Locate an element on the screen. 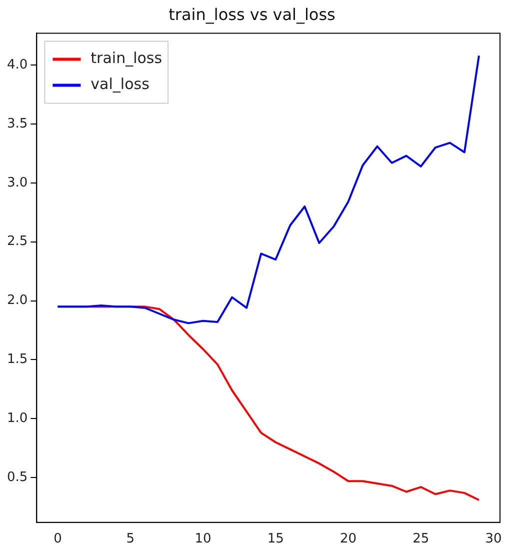 The width and height of the screenshot is (512, 558). x-tick-label: 0 is located at coordinates (58, 539).